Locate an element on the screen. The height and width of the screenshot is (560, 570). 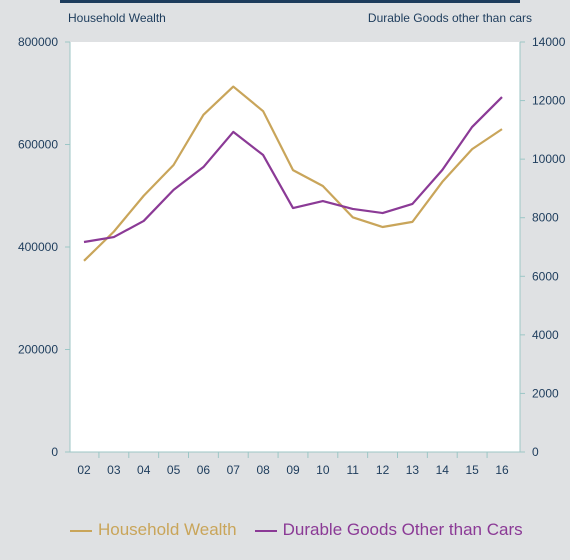
legend-item: Durable Goods Other than Cars is located at coordinates (388, 530).